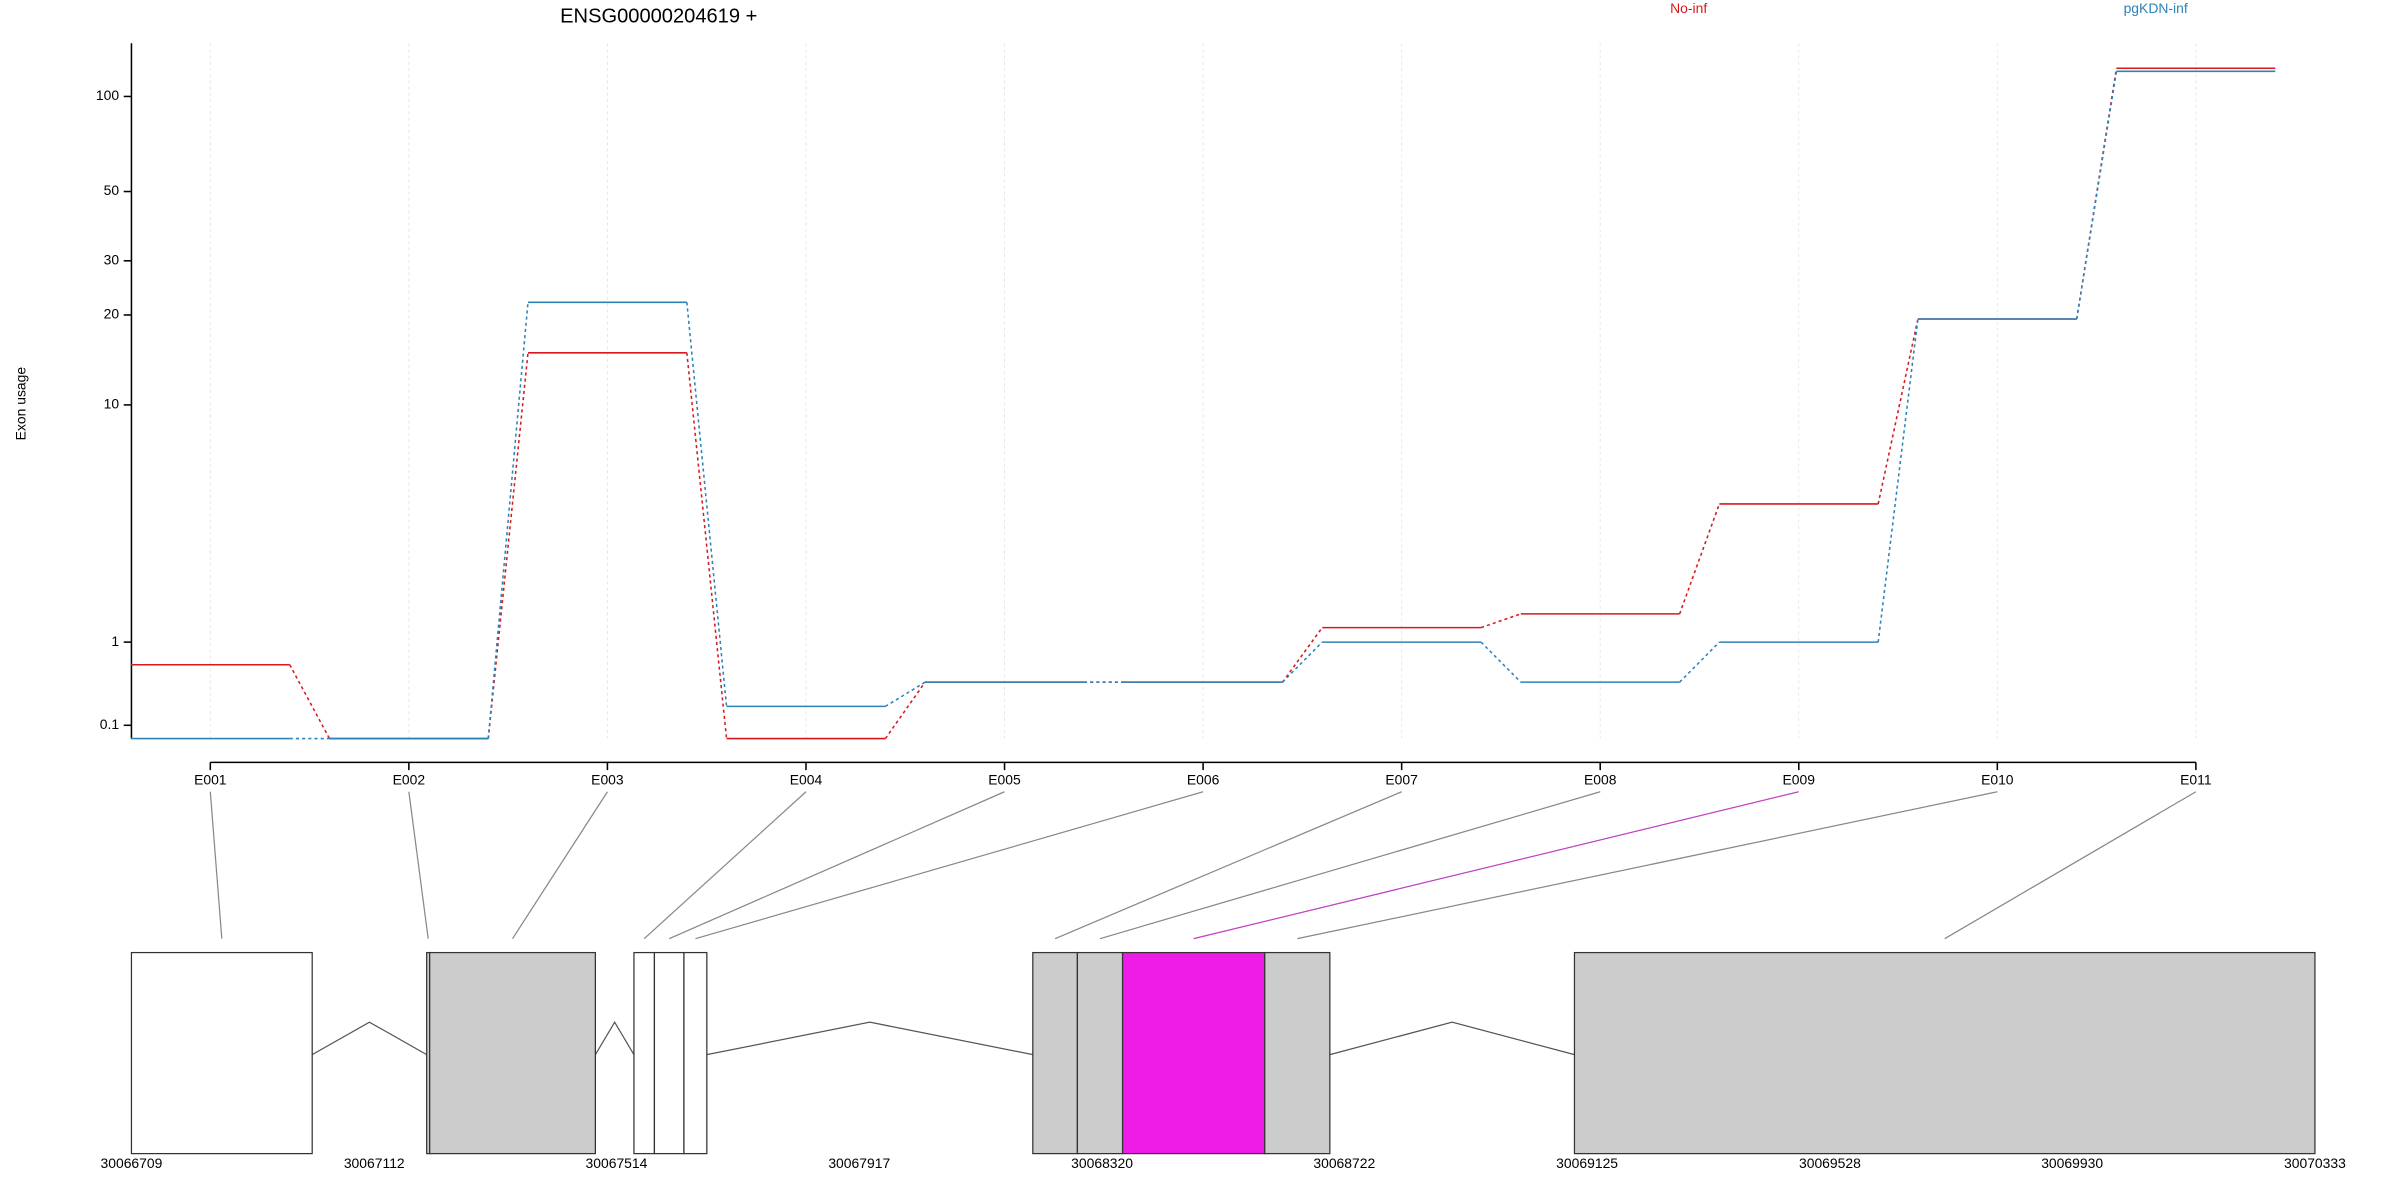 The height and width of the screenshot is (1200, 2400). Describe the element at coordinates (1401, 780) in the screenshot. I see `x-tick-label: E007` at that location.